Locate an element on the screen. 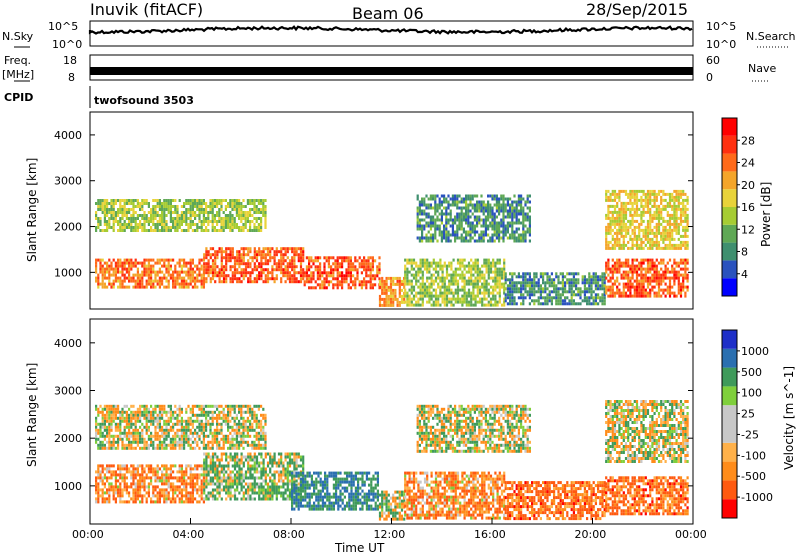 The width and height of the screenshot is (800, 554). power-cell-1956 is located at coordinates (593, 283).